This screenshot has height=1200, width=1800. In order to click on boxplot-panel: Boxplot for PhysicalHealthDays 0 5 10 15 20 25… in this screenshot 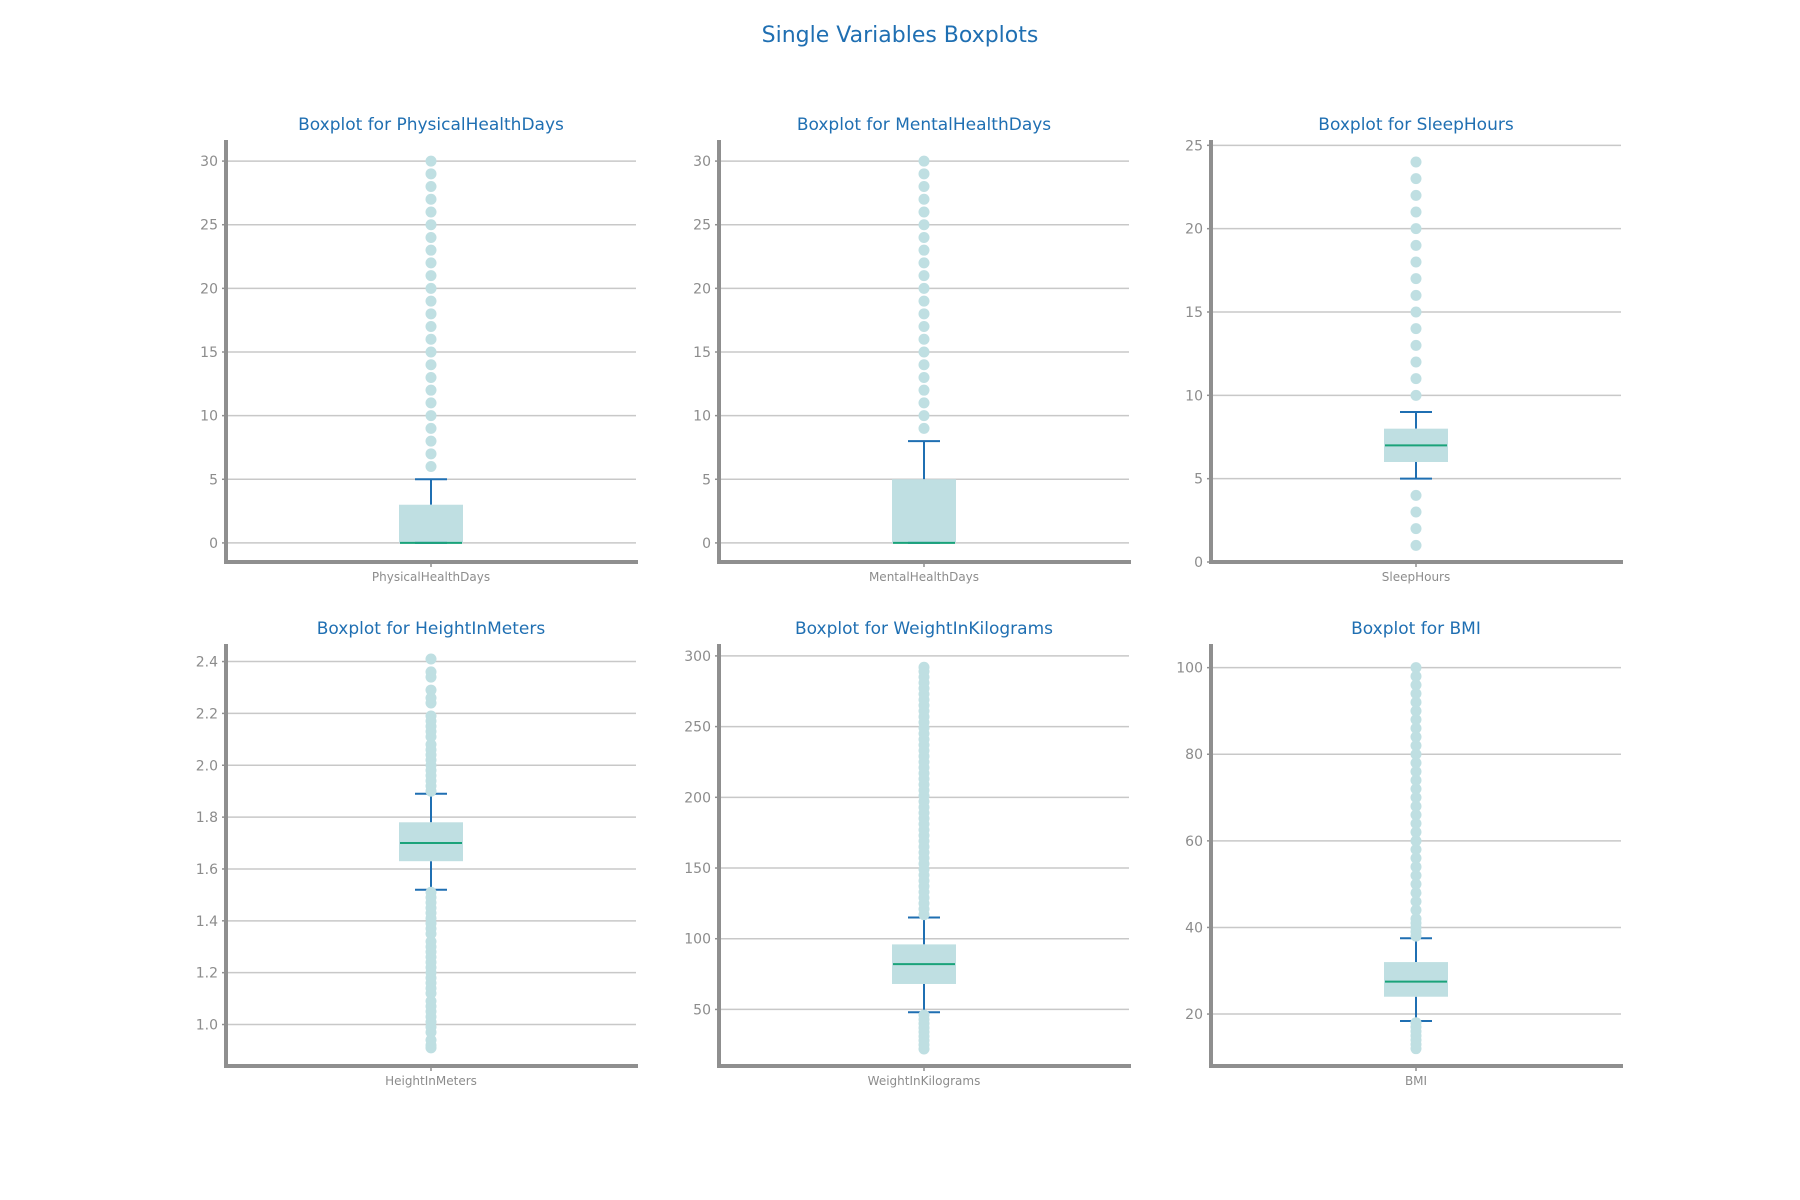, I will do `click(419, 349)`.